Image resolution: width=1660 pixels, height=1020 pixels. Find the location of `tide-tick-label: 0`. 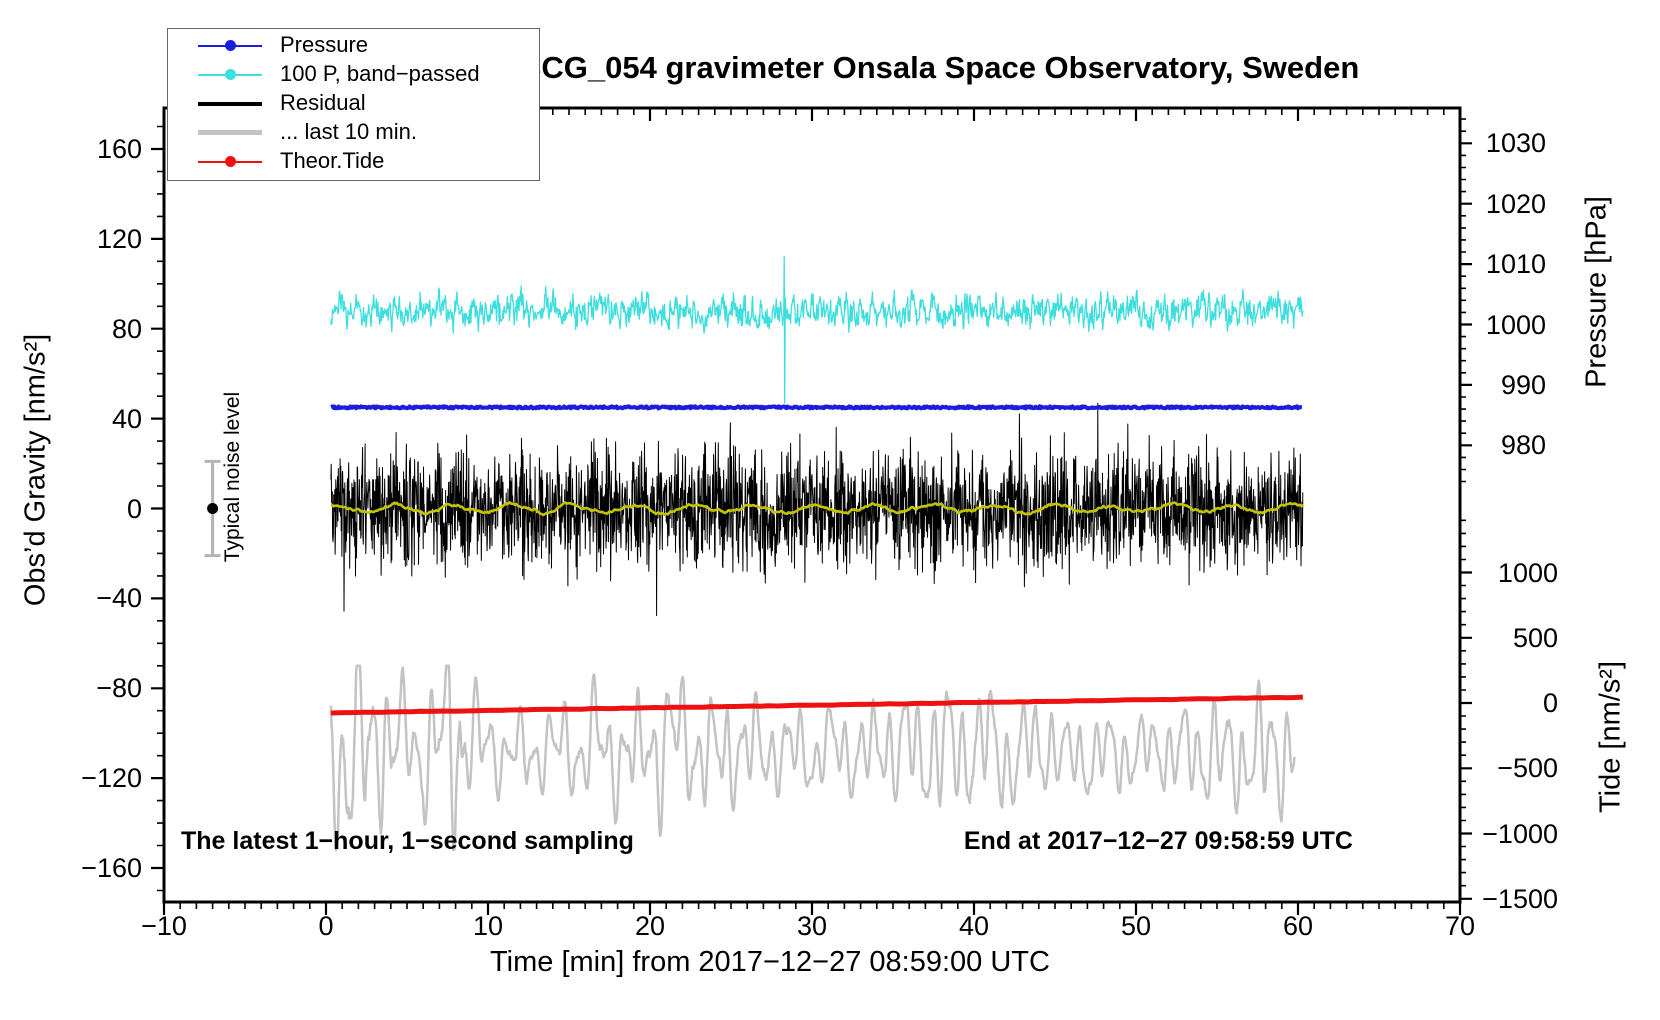

tide-tick-label: 0 is located at coordinates (1550, 703).